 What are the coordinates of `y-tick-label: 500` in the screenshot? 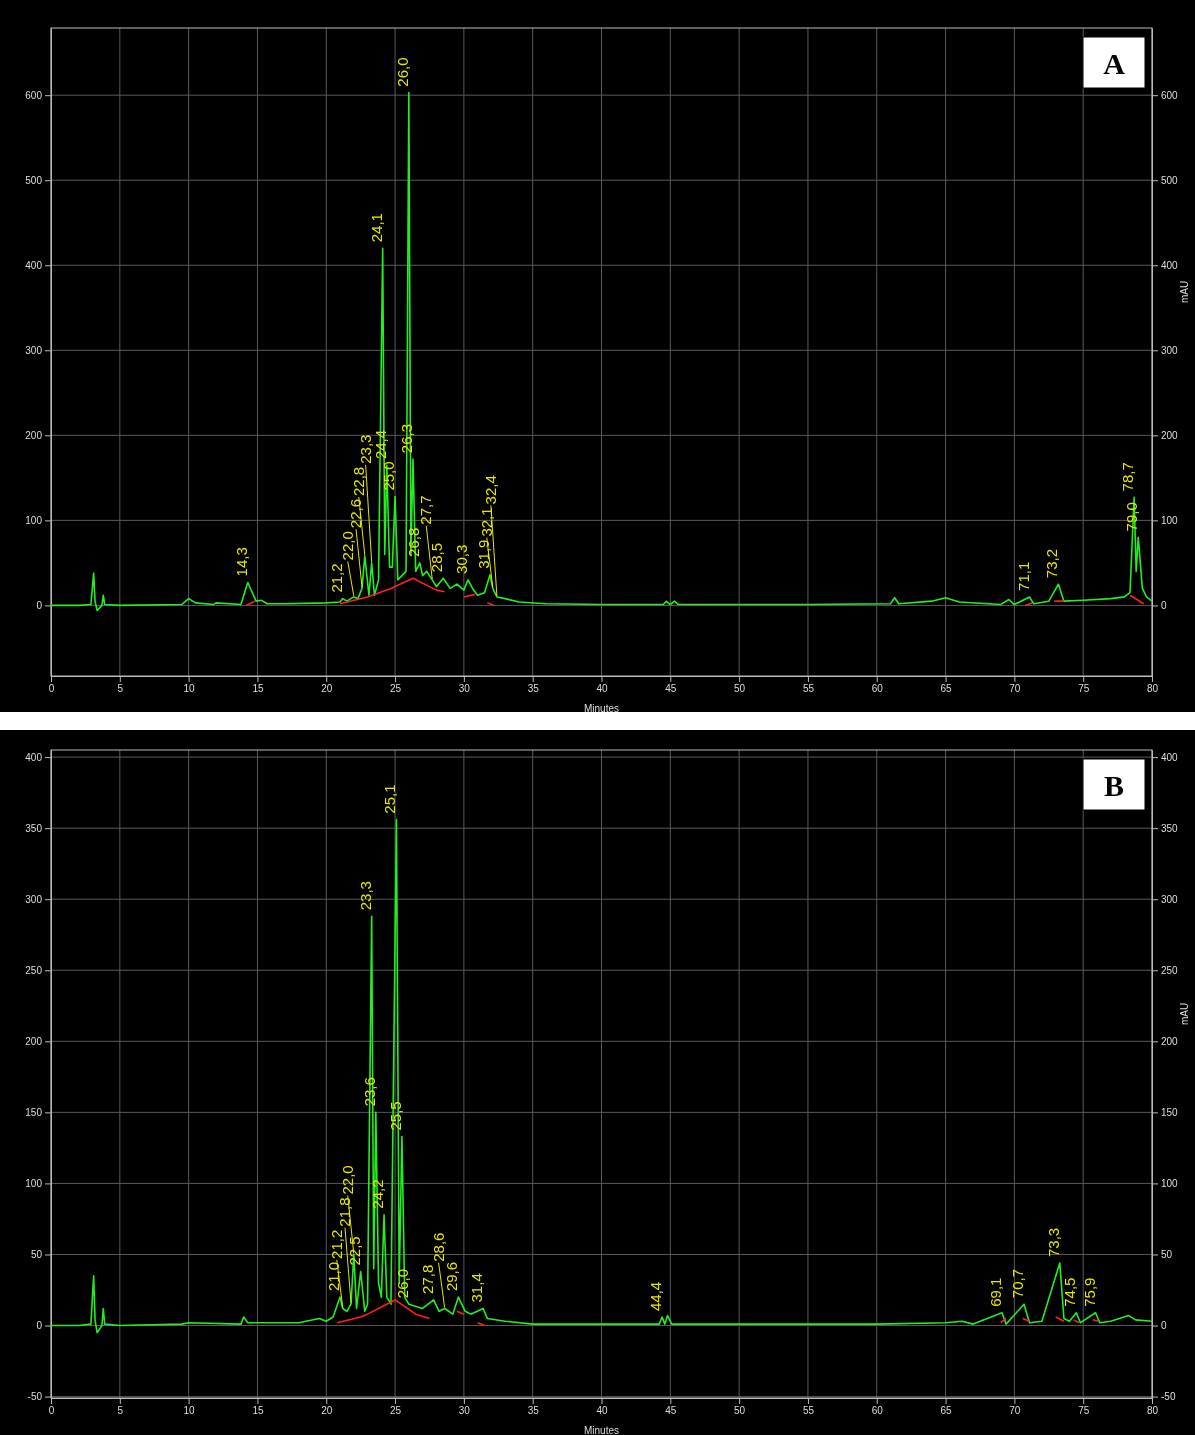 It's located at (34, 180).